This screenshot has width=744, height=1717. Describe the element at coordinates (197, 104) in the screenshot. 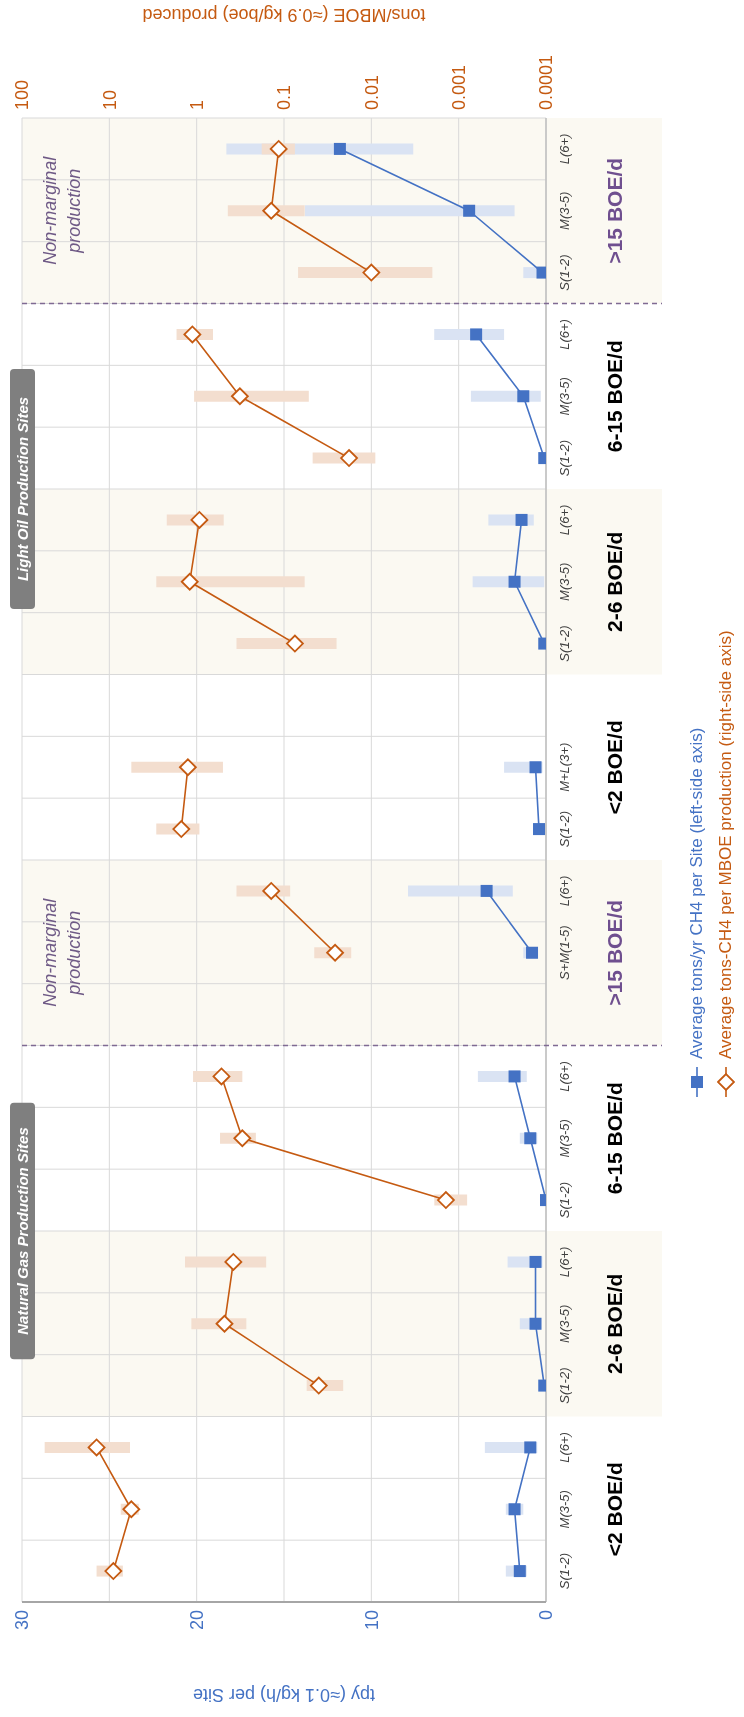

I see `x2-tick-label: 1` at that location.